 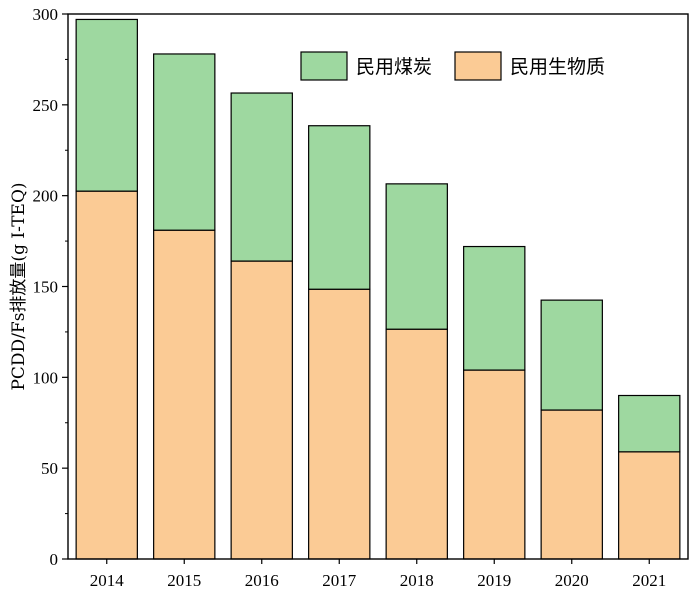 What do you see at coordinates (394, 67) in the screenshot?
I see `legend-label: 民用煤炭` at bounding box center [394, 67].